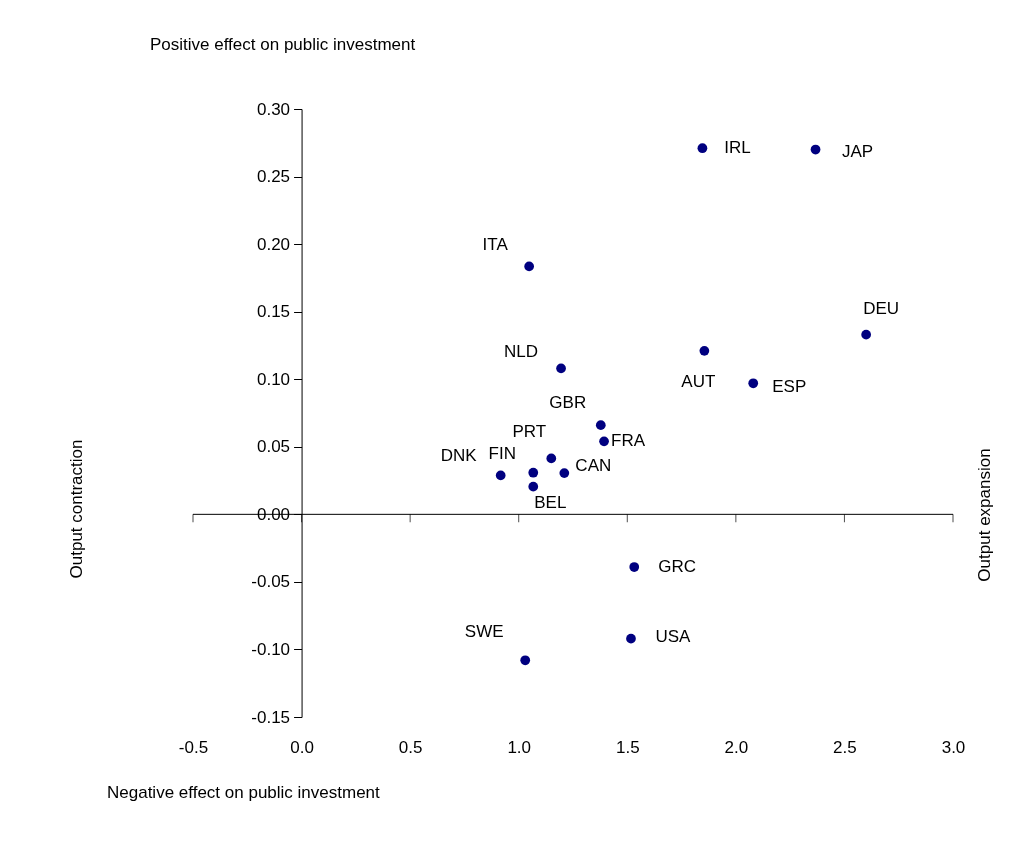  I want to click on annotation: GRC, so click(677, 567).